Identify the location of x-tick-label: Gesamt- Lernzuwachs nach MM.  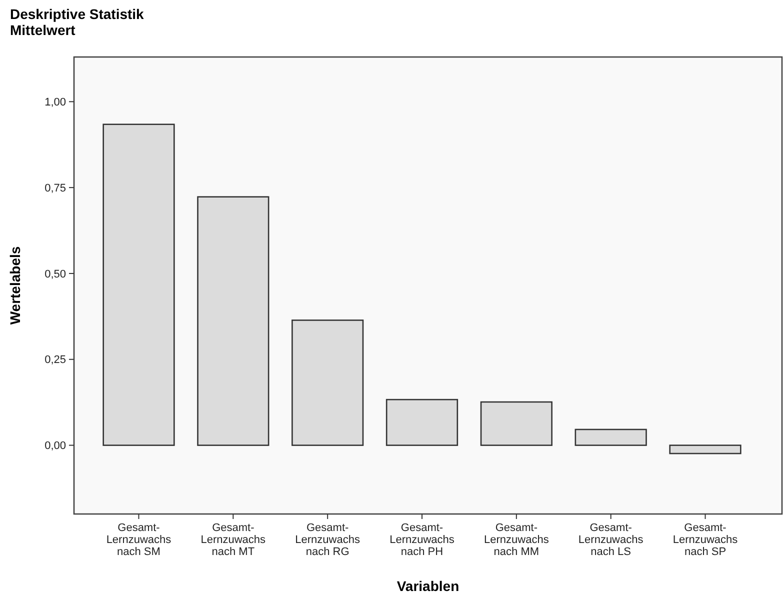
(517, 540).